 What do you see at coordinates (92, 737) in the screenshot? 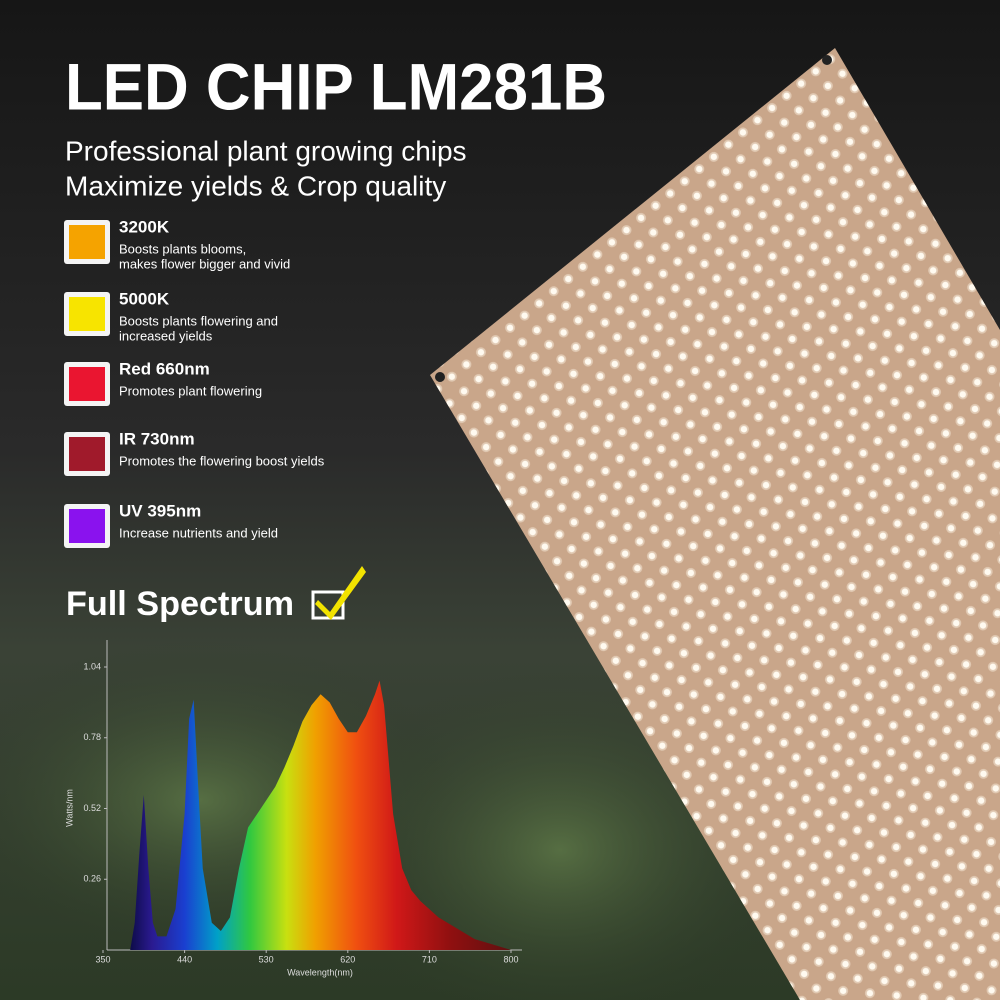
I see `y-tick-label: 0.78` at bounding box center [92, 737].